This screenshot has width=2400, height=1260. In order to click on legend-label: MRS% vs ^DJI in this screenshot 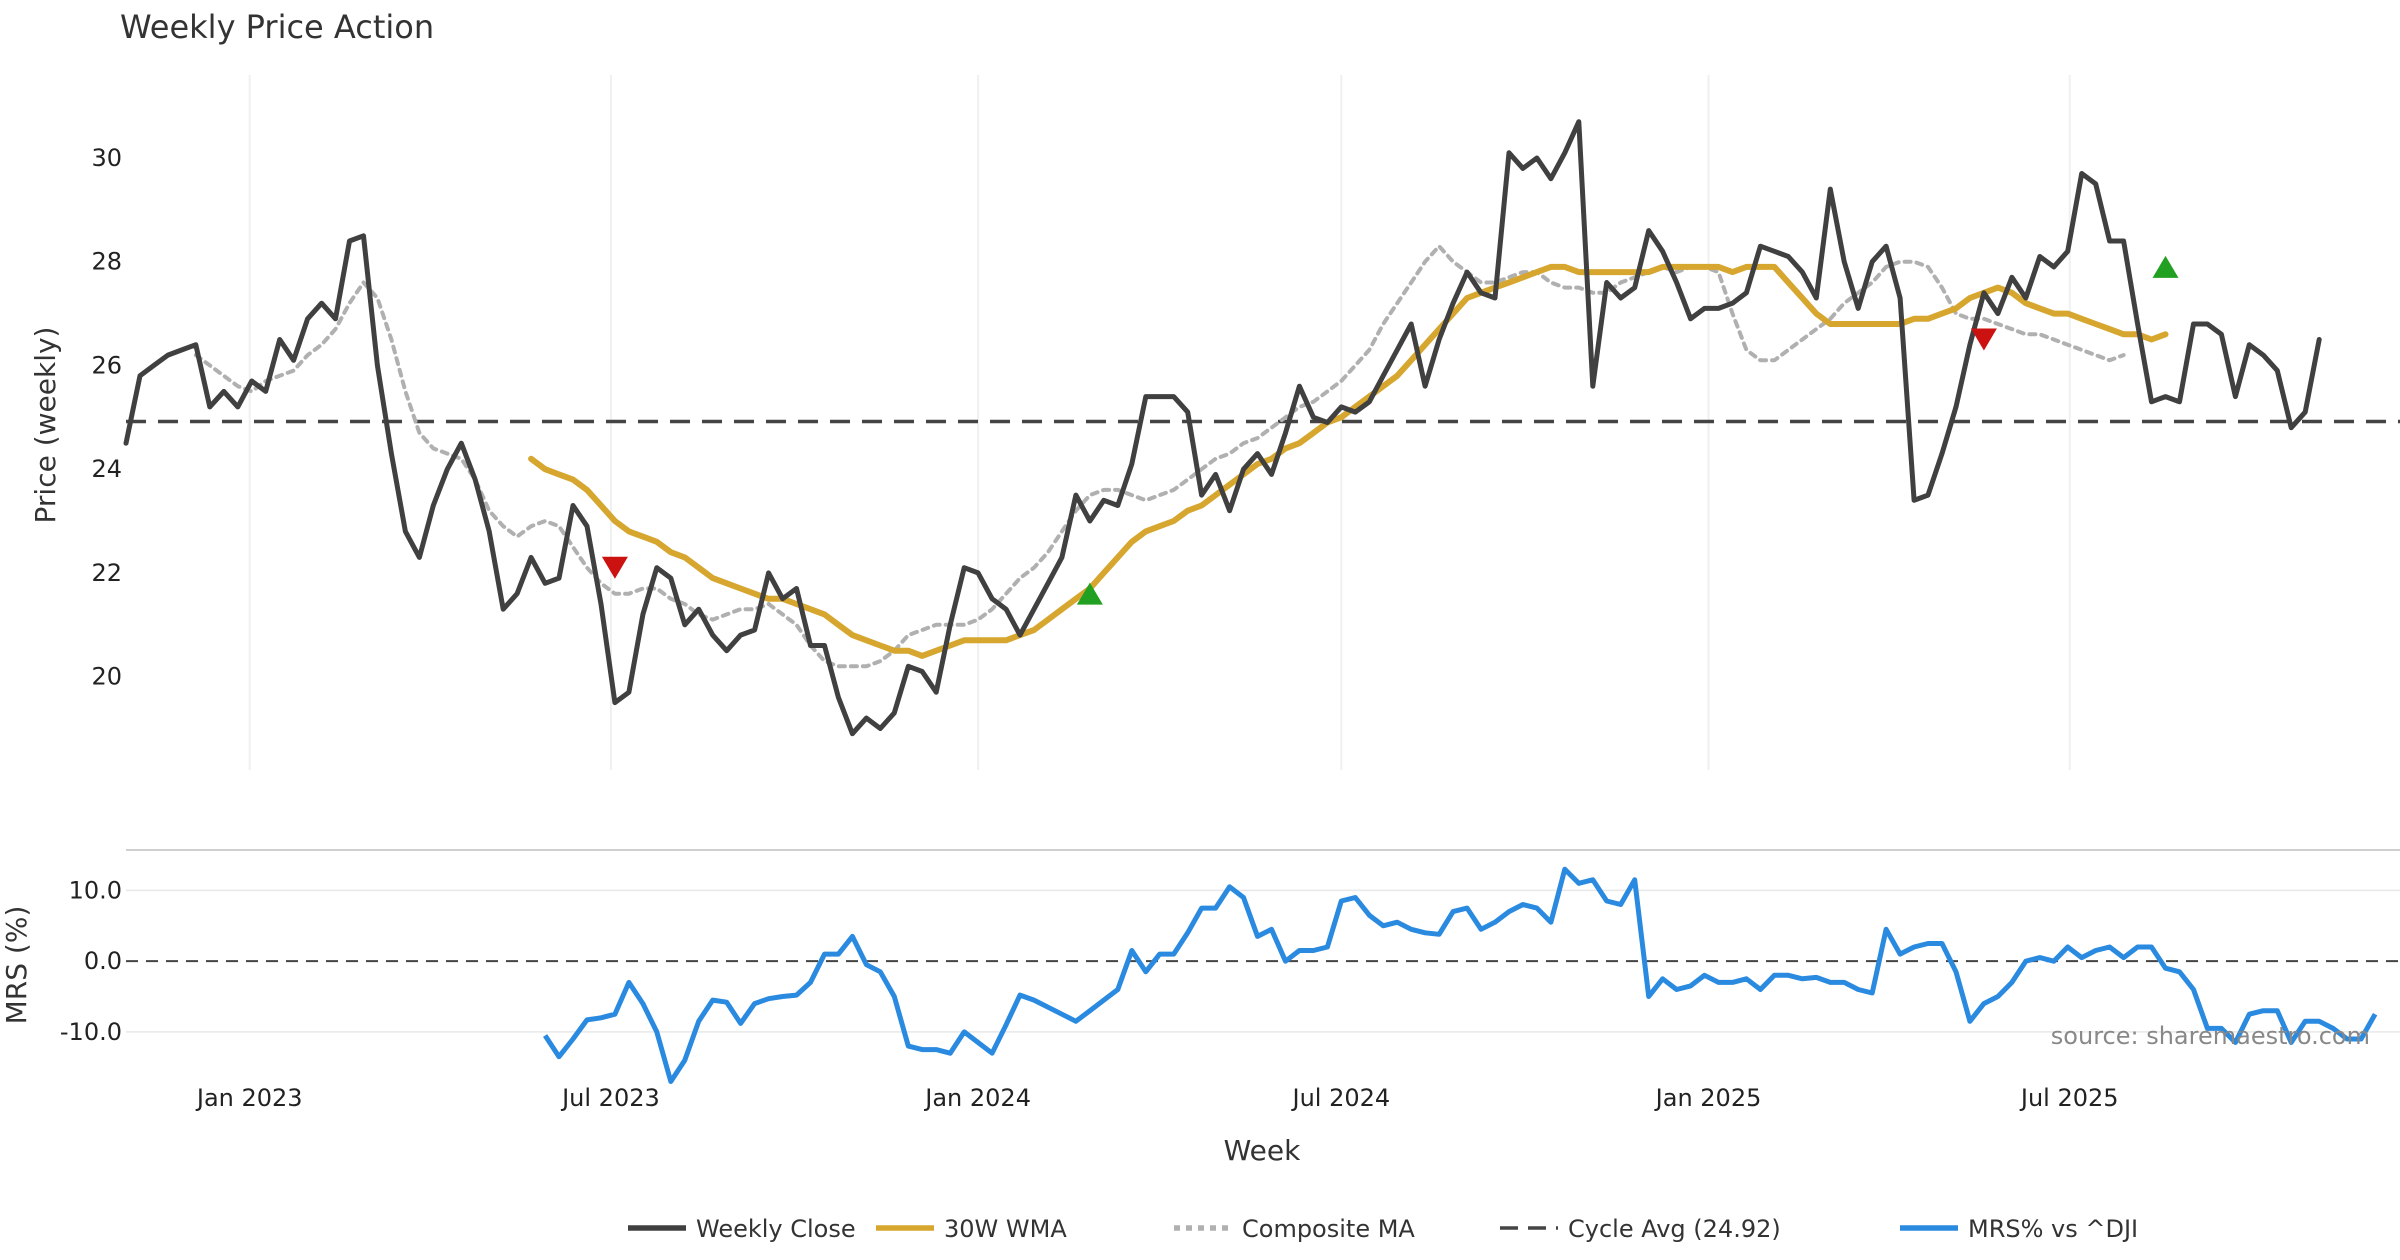, I will do `click(2053, 1229)`.